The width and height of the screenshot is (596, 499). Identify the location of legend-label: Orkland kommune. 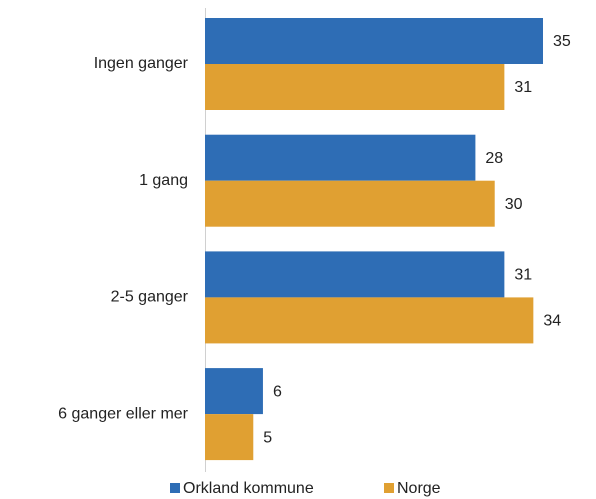
(248, 488).